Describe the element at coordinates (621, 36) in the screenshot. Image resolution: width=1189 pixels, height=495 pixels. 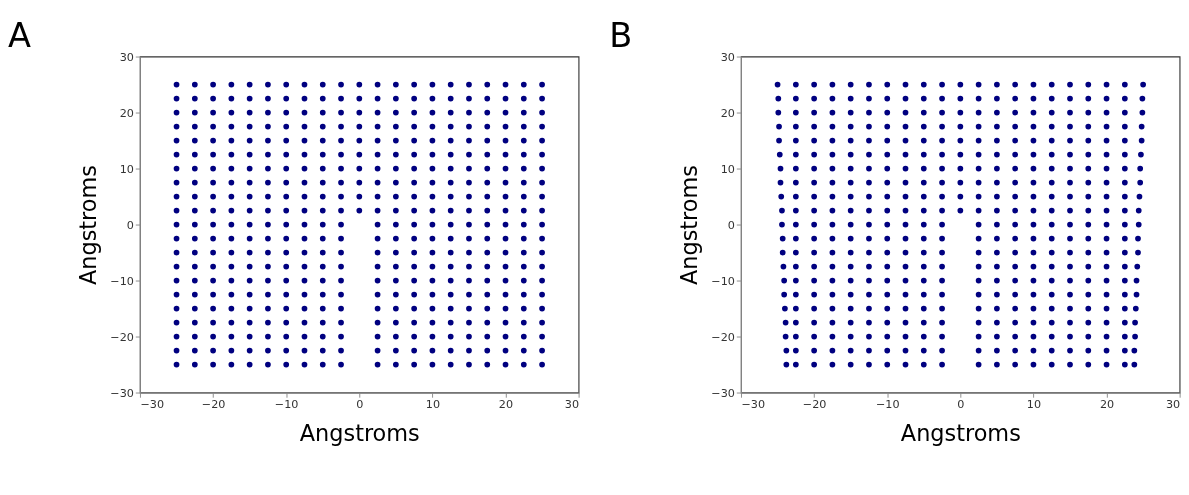
I see `chart-title: B` at that location.